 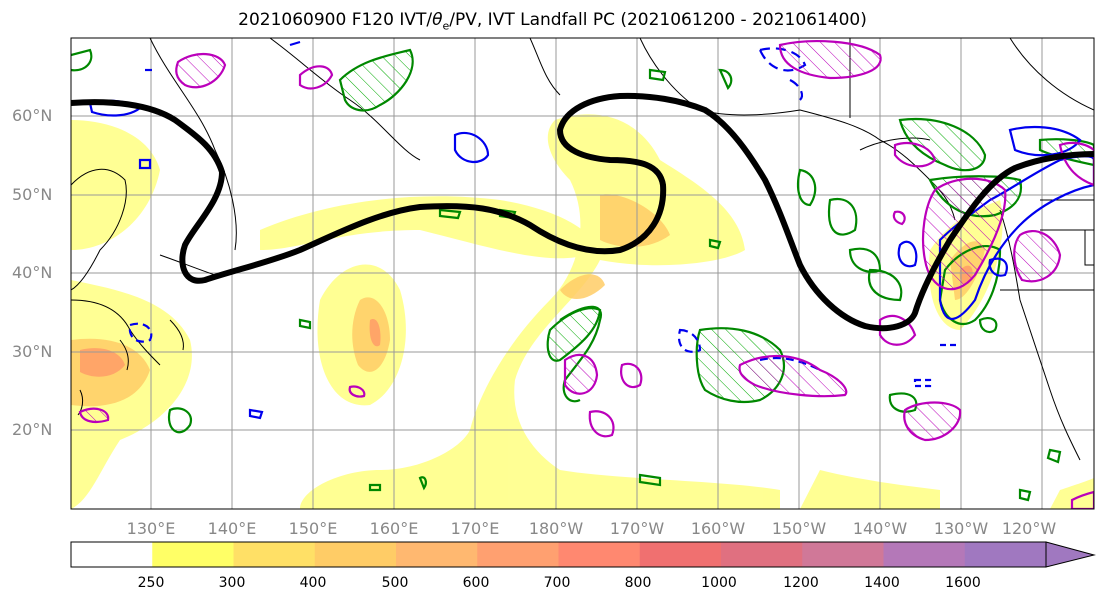 What do you see at coordinates (880, 528) in the screenshot?
I see `lon-label: 140°W` at bounding box center [880, 528].